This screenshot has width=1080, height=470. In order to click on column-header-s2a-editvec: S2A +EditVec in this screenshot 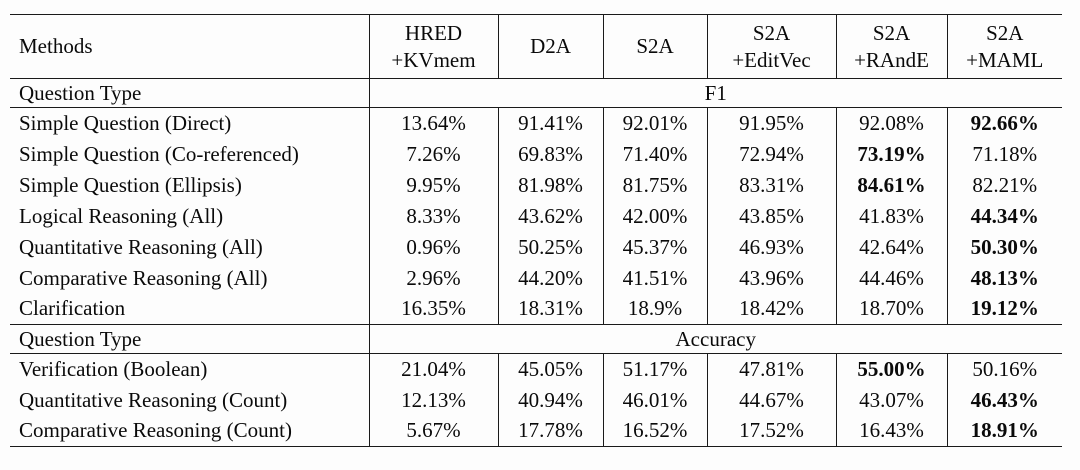, I will do `click(772, 46)`.